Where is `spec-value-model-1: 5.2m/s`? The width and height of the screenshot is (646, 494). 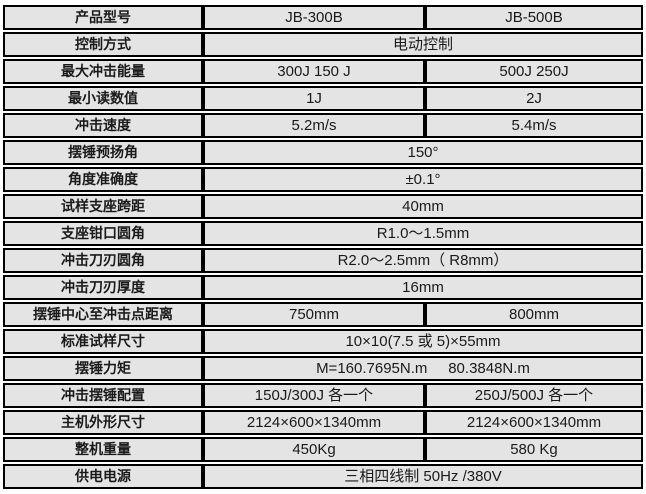 spec-value-model-1: 5.2m/s is located at coordinates (314, 125).